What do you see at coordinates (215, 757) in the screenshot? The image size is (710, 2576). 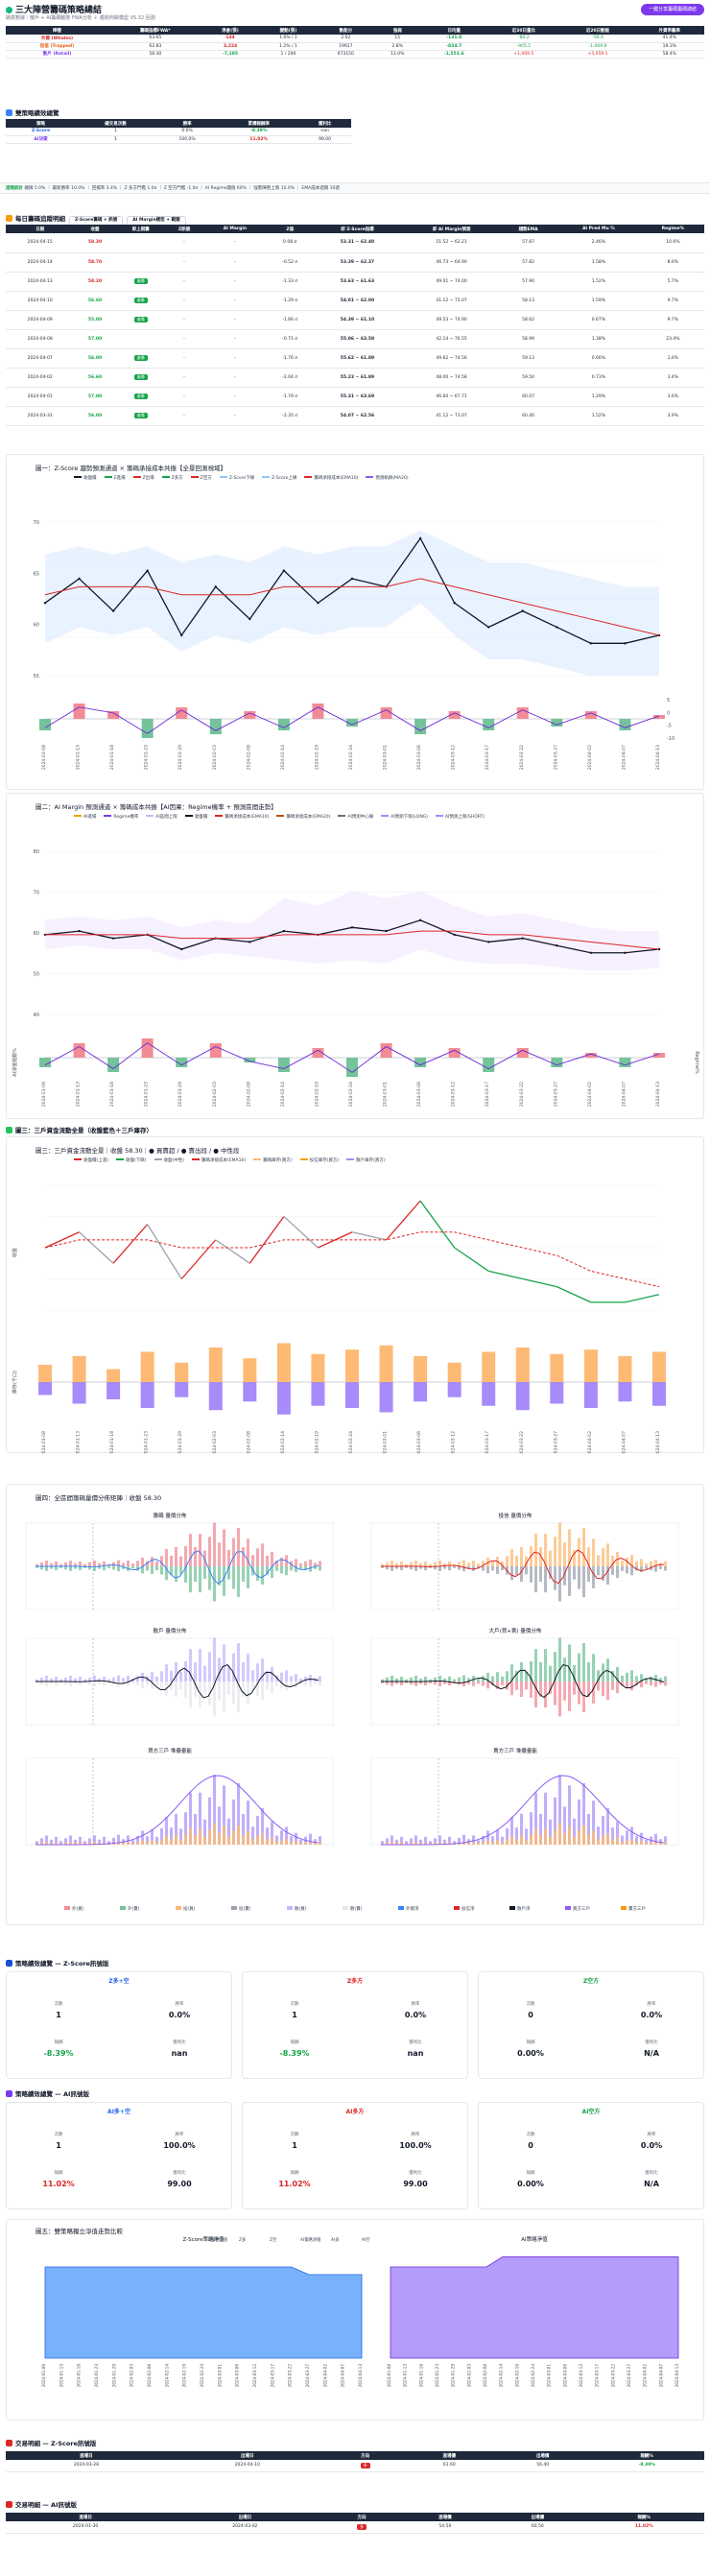 I see `chart1-xtick: 2024-02-03` at bounding box center [215, 757].